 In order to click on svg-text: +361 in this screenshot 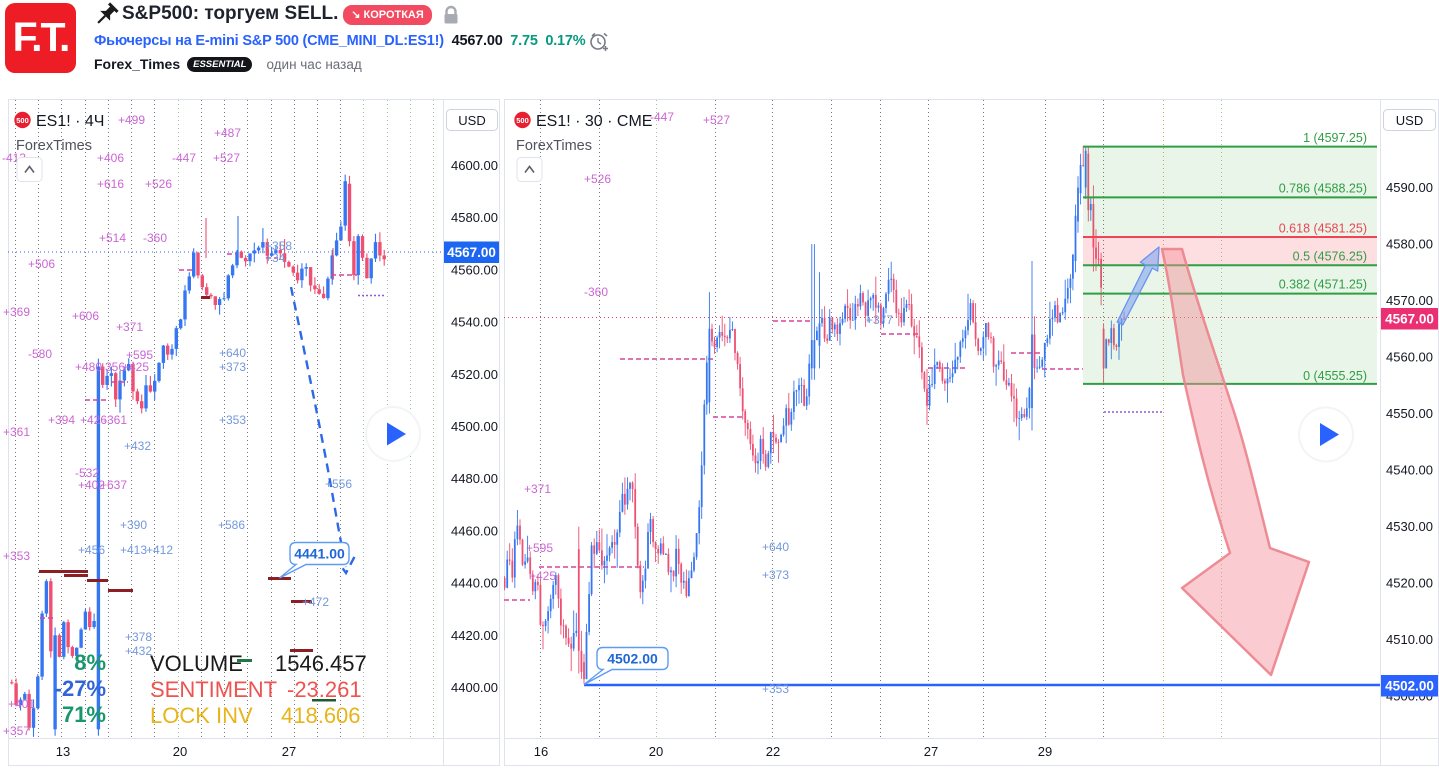, I will do `click(16, 432)`.